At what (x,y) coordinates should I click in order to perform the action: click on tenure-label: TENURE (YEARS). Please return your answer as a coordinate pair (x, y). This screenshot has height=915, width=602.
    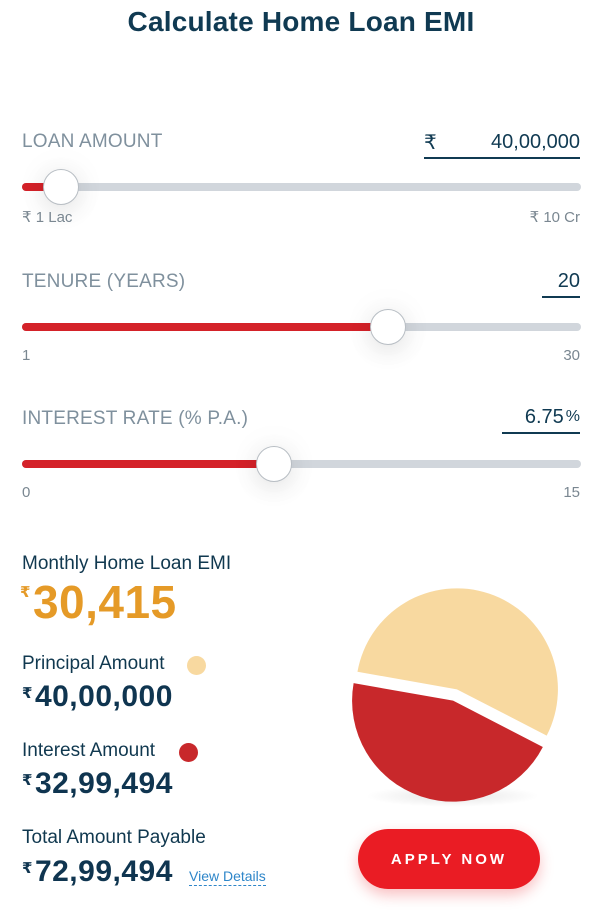
    Looking at the image, I should click on (104, 281).